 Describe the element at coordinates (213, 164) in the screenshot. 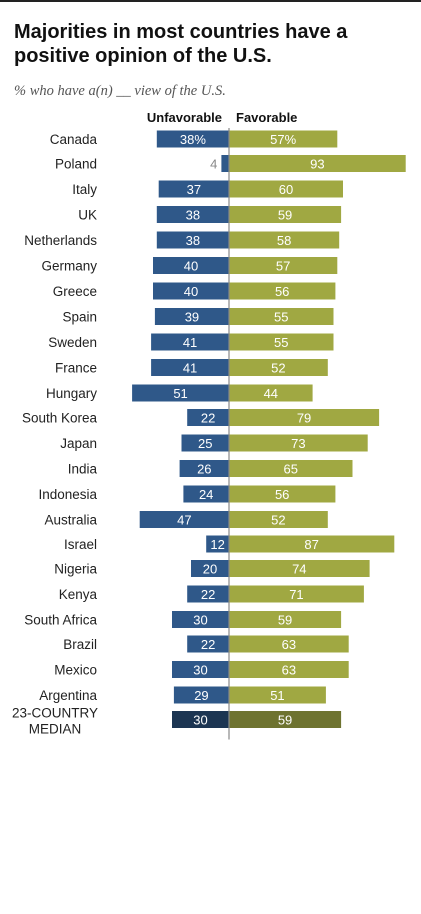

I see `value-label-unfavorable: 4` at that location.